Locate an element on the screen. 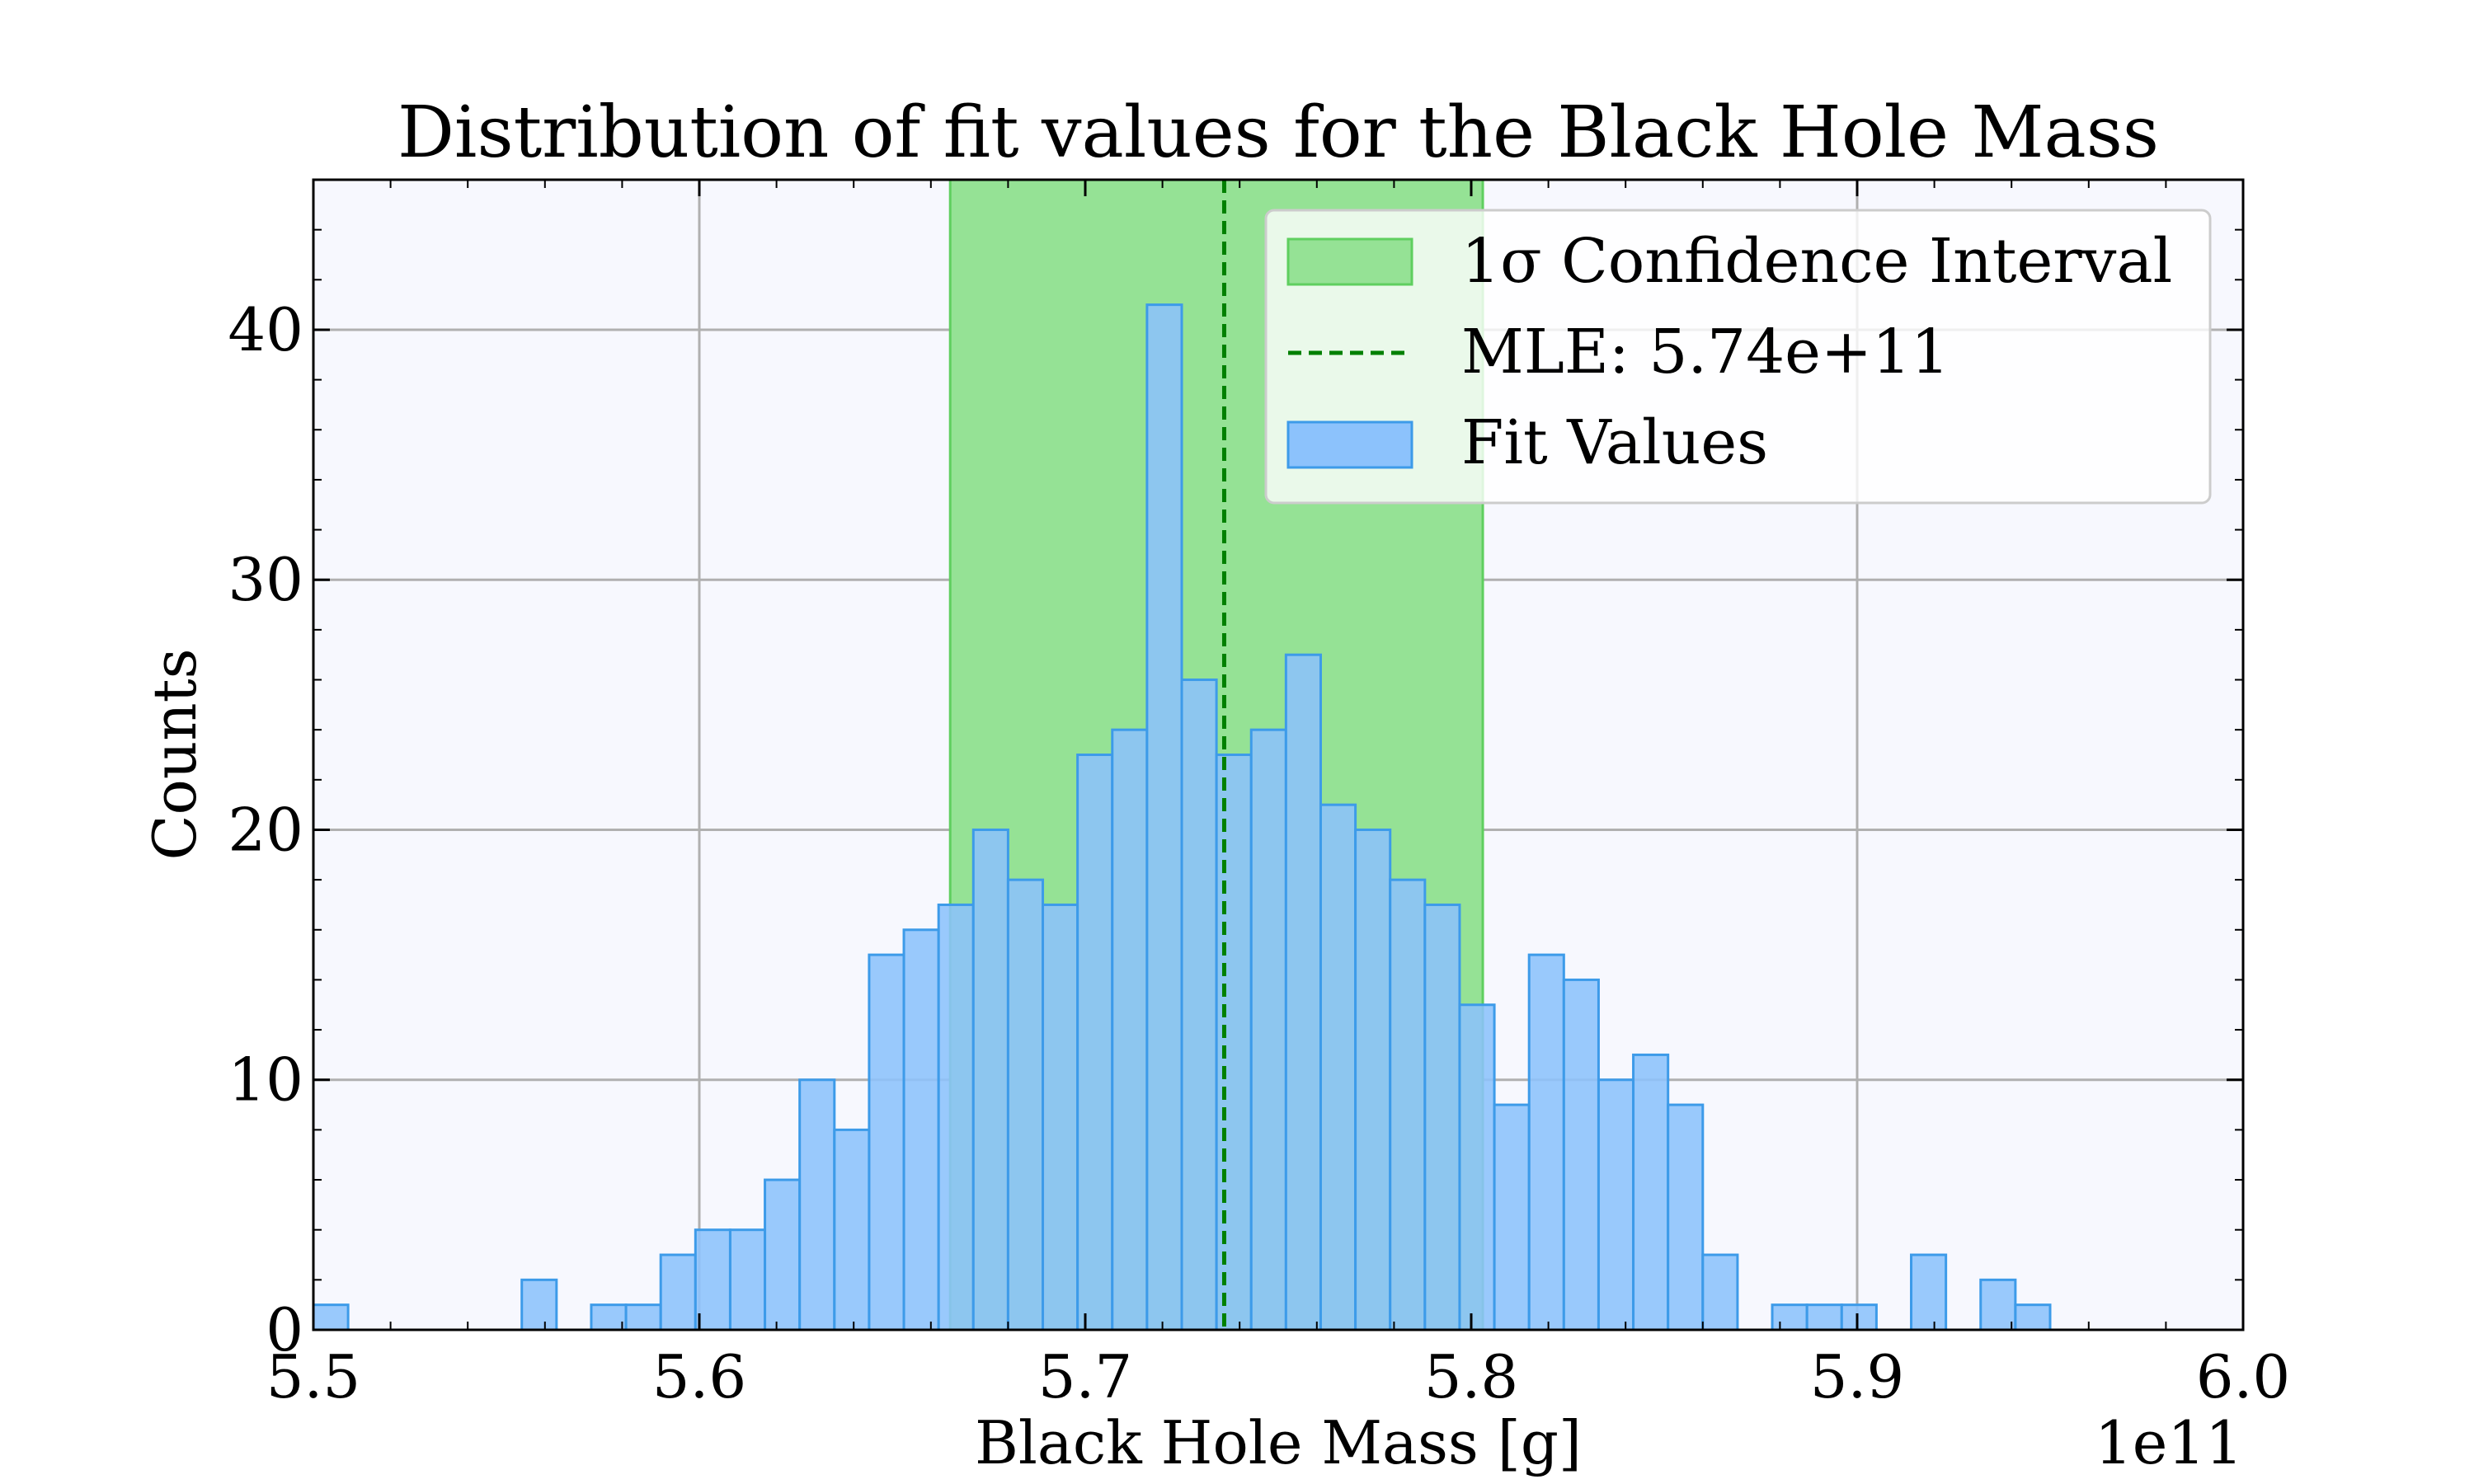 This screenshot has height=1484, width=2474. x-tick-label: 5.6 is located at coordinates (699, 1376).